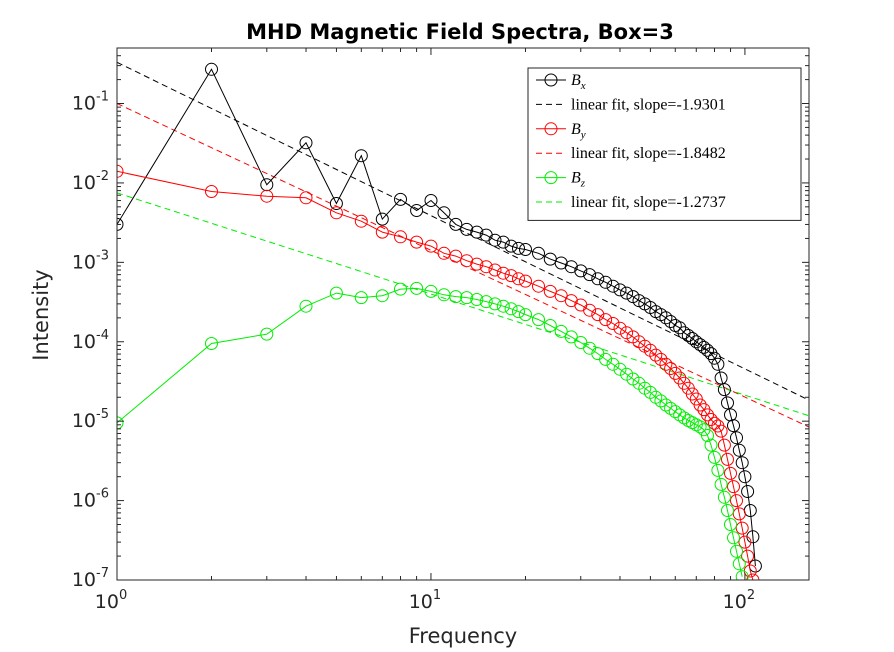 This screenshot has width=894, height=652. Describe the element at coordinates (583, 135) in the screenshot. I see `legend-subscript: y` at that location.